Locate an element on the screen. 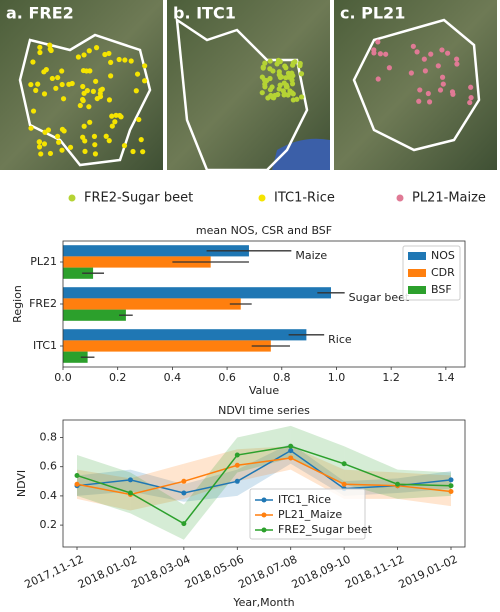 This screenshot has width=500, height=612. lake is located at coordinates (301, 154).